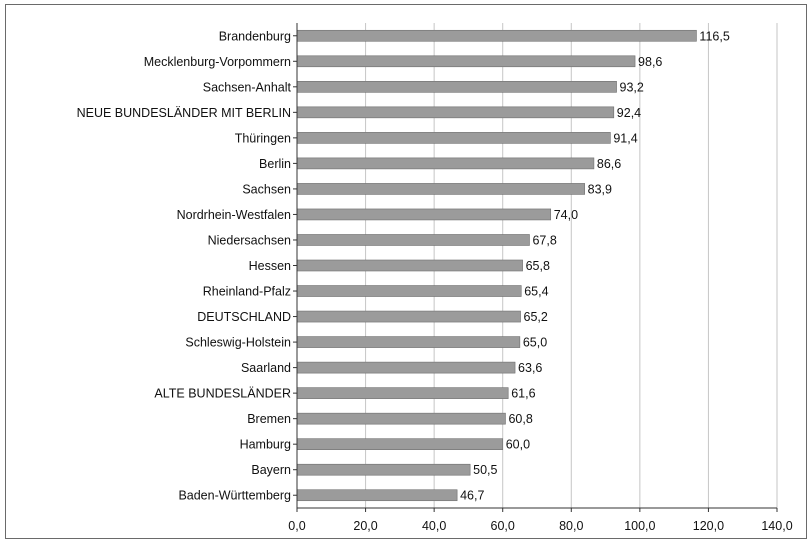 This screenshot has height=543, width=812. I want to click on category-label: Nordrhein-Westfalen, so click(234, 215).